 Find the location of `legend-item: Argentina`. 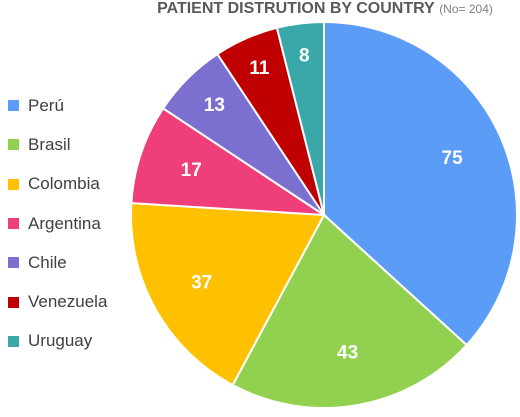

legend-item: Argentina is located at coordinates (57, 223).